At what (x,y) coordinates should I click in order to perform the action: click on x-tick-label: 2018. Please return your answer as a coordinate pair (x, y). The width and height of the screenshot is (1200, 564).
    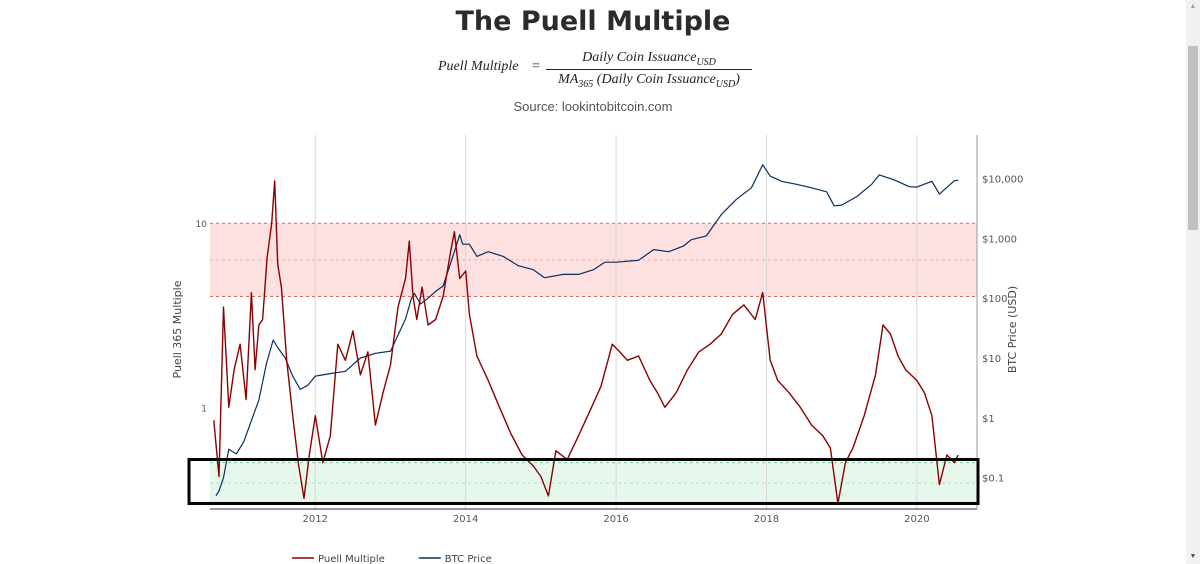
    Looking at the image, I should click on (766, 519).